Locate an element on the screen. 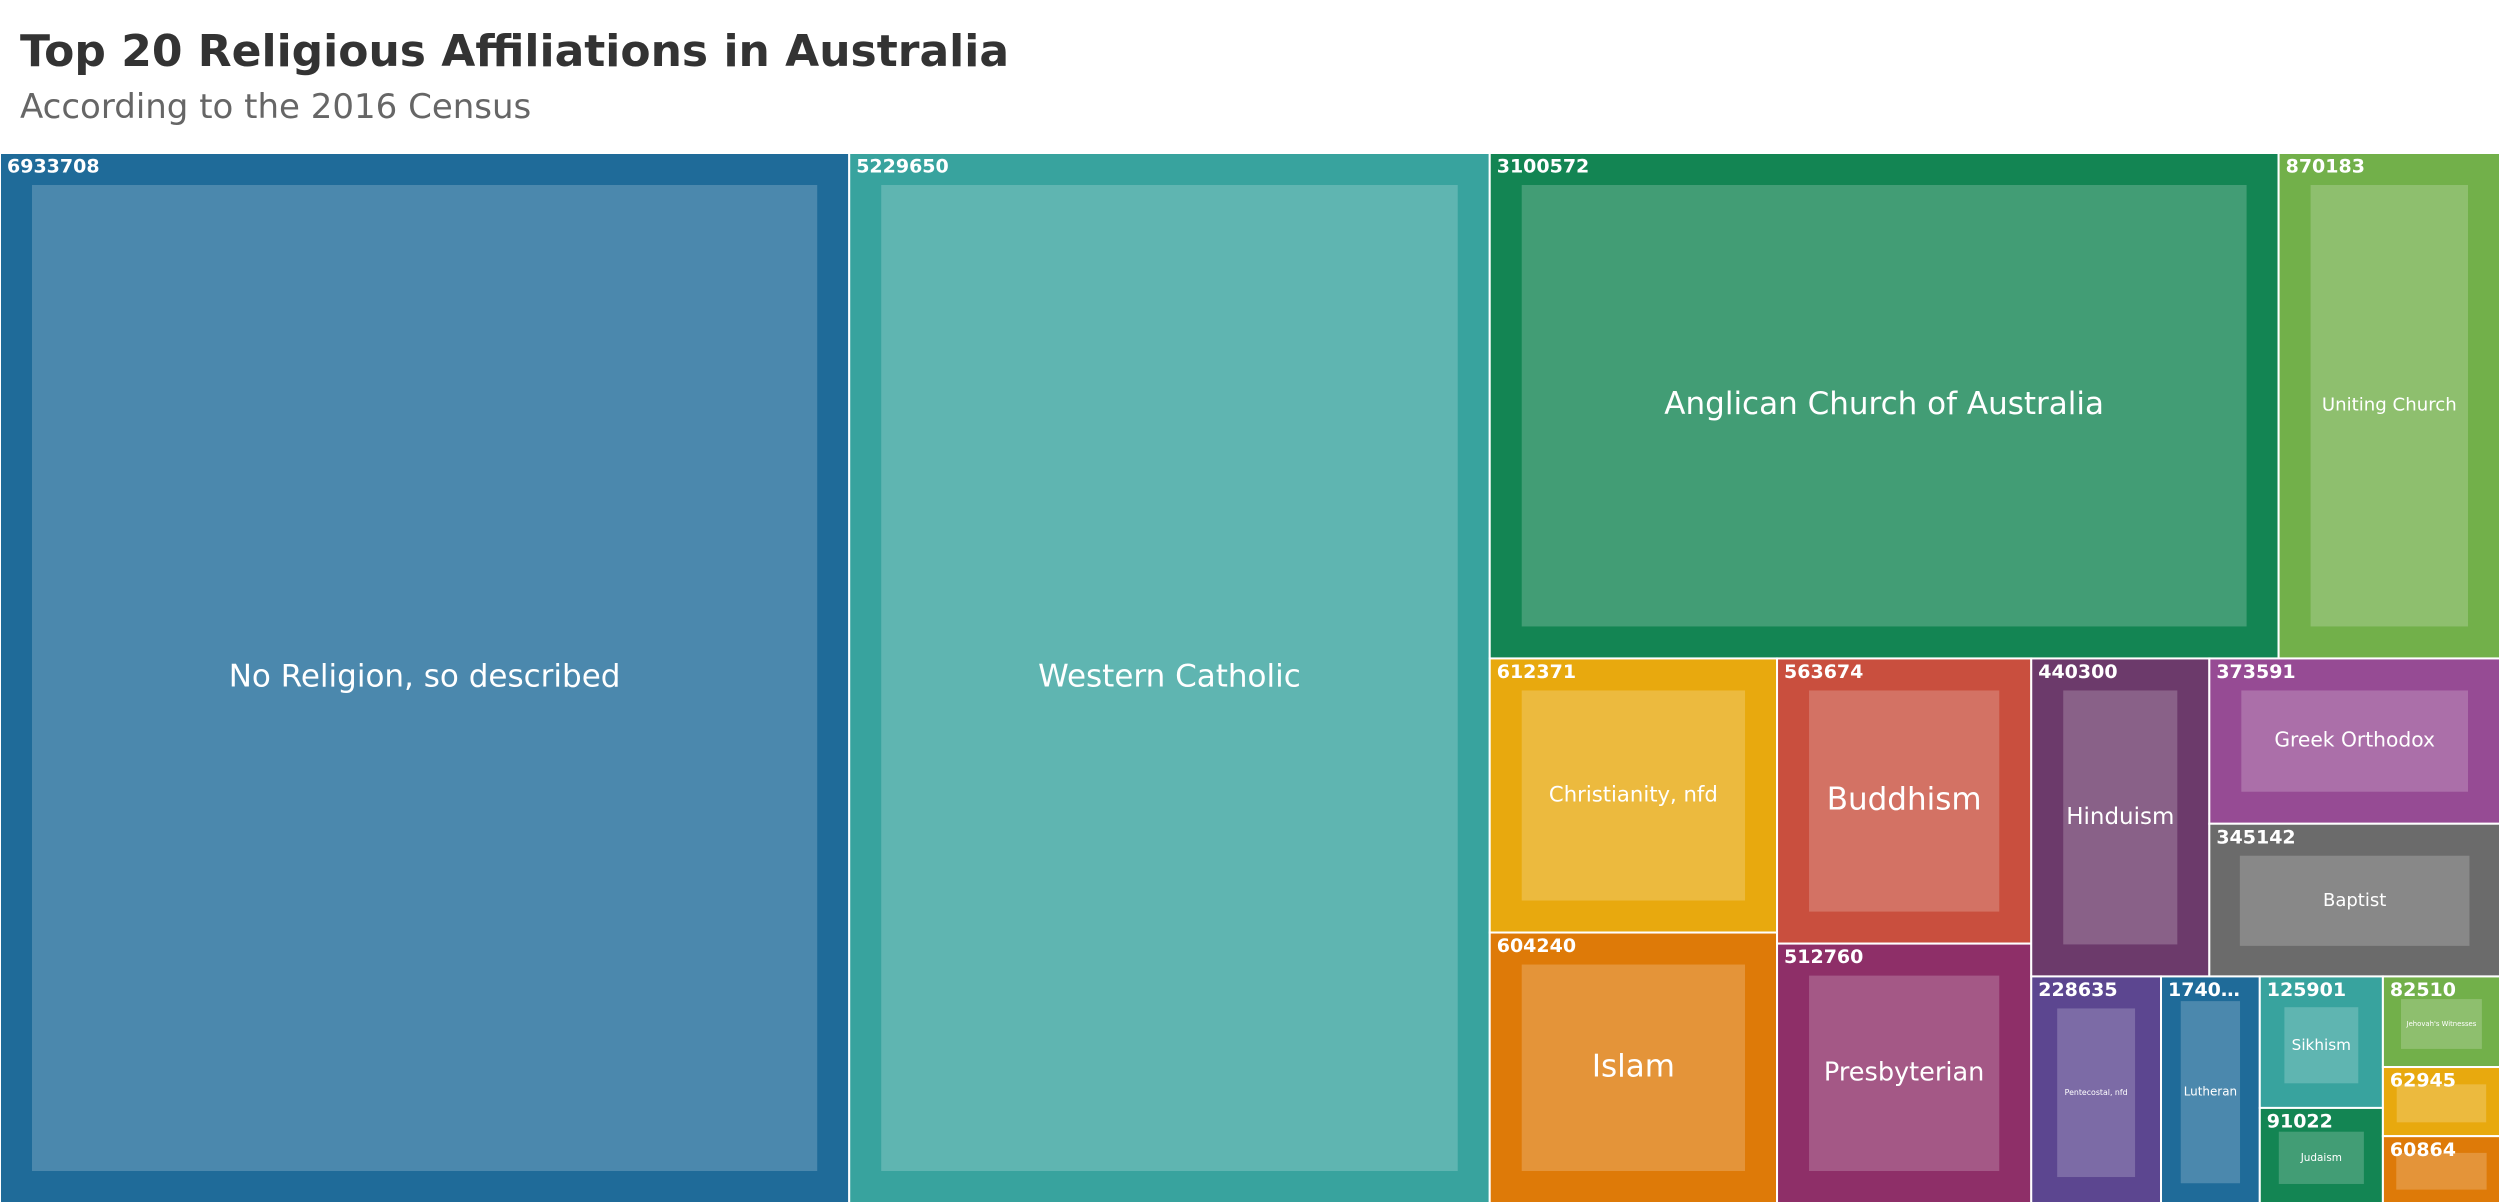 This screenshot has height=1203, width=2500. value-label: 3100572 is located at coordinates (1543, 167).